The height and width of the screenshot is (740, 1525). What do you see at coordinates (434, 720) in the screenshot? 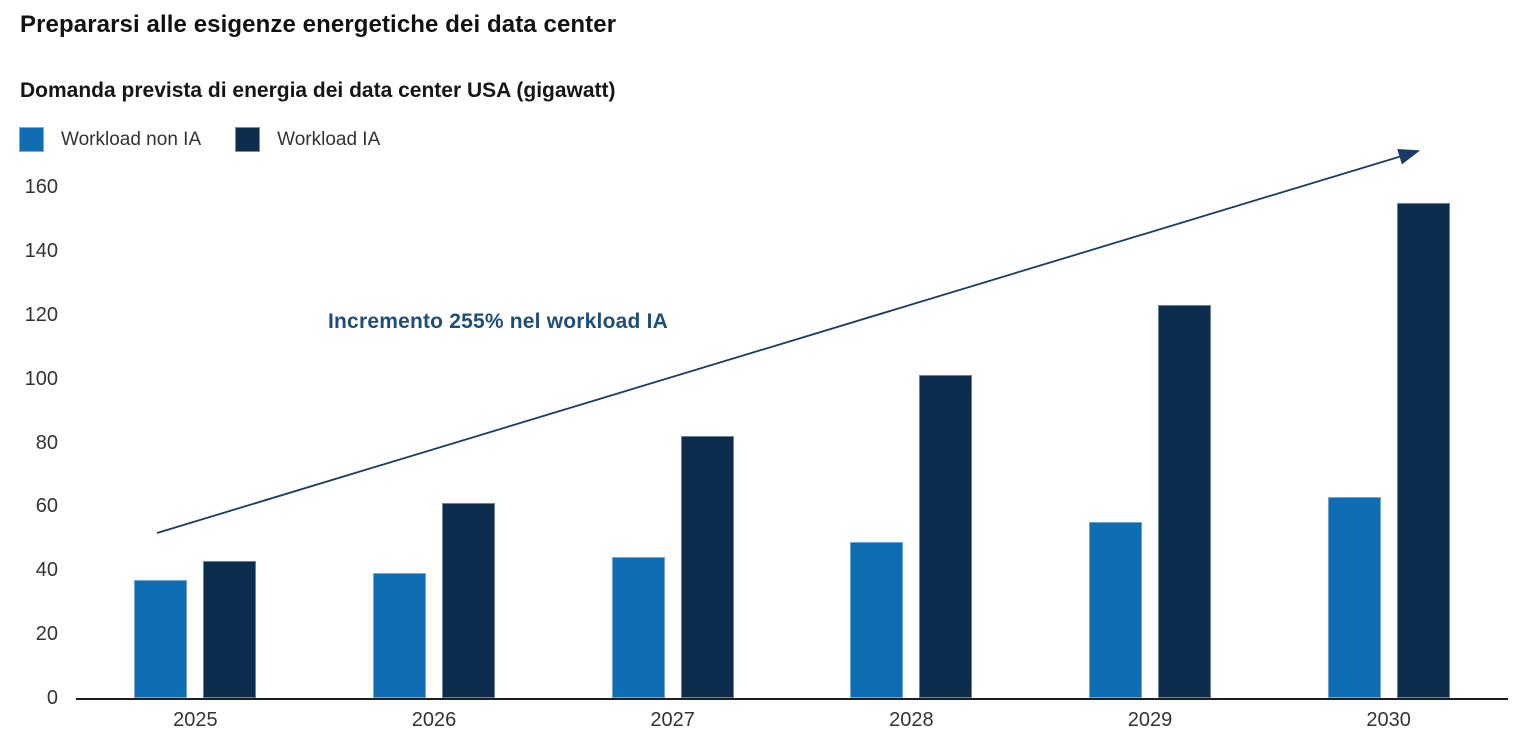
I see `x-axis-tick-label: 2026` at bounding box center [434, 720].